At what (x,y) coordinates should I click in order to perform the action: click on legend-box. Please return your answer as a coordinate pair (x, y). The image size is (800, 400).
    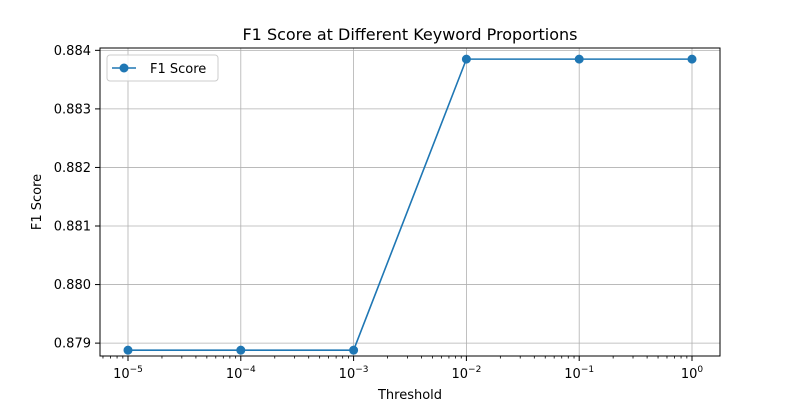
    Looking at the image, I should click on (162, 68).